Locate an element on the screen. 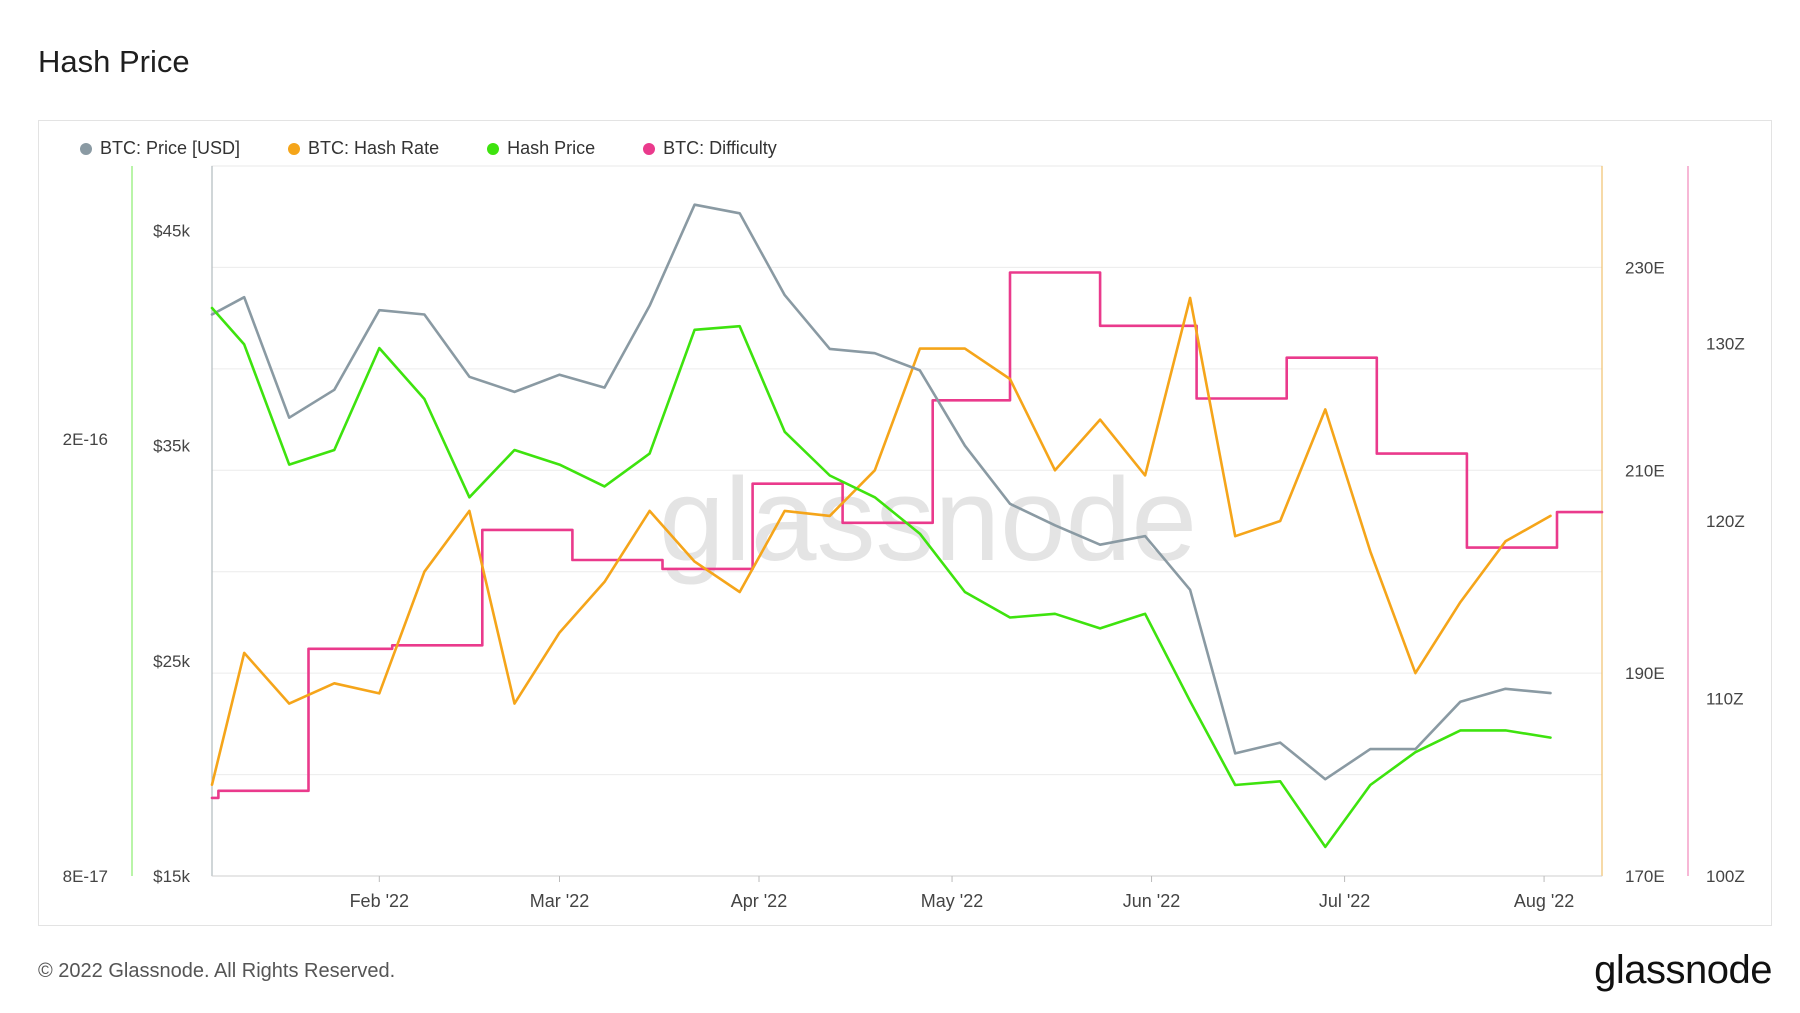 This screenshot has height=1013, width=1800. tick-label-price: $15k is located at coordinates (171, 876).